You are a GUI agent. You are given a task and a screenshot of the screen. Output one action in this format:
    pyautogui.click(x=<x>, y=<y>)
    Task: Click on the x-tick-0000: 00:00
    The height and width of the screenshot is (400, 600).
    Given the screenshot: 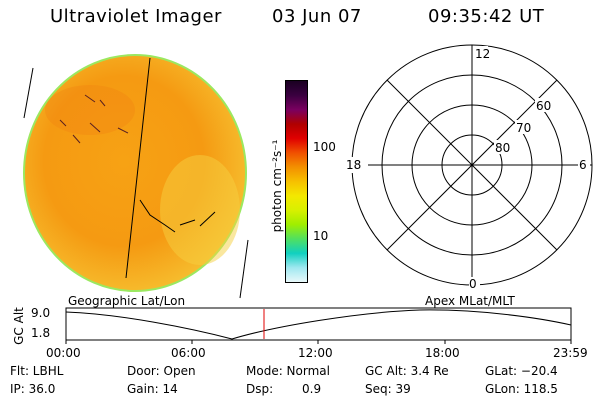 What is the action you would take?
    pyautogui.click(x=63, y=353)
    